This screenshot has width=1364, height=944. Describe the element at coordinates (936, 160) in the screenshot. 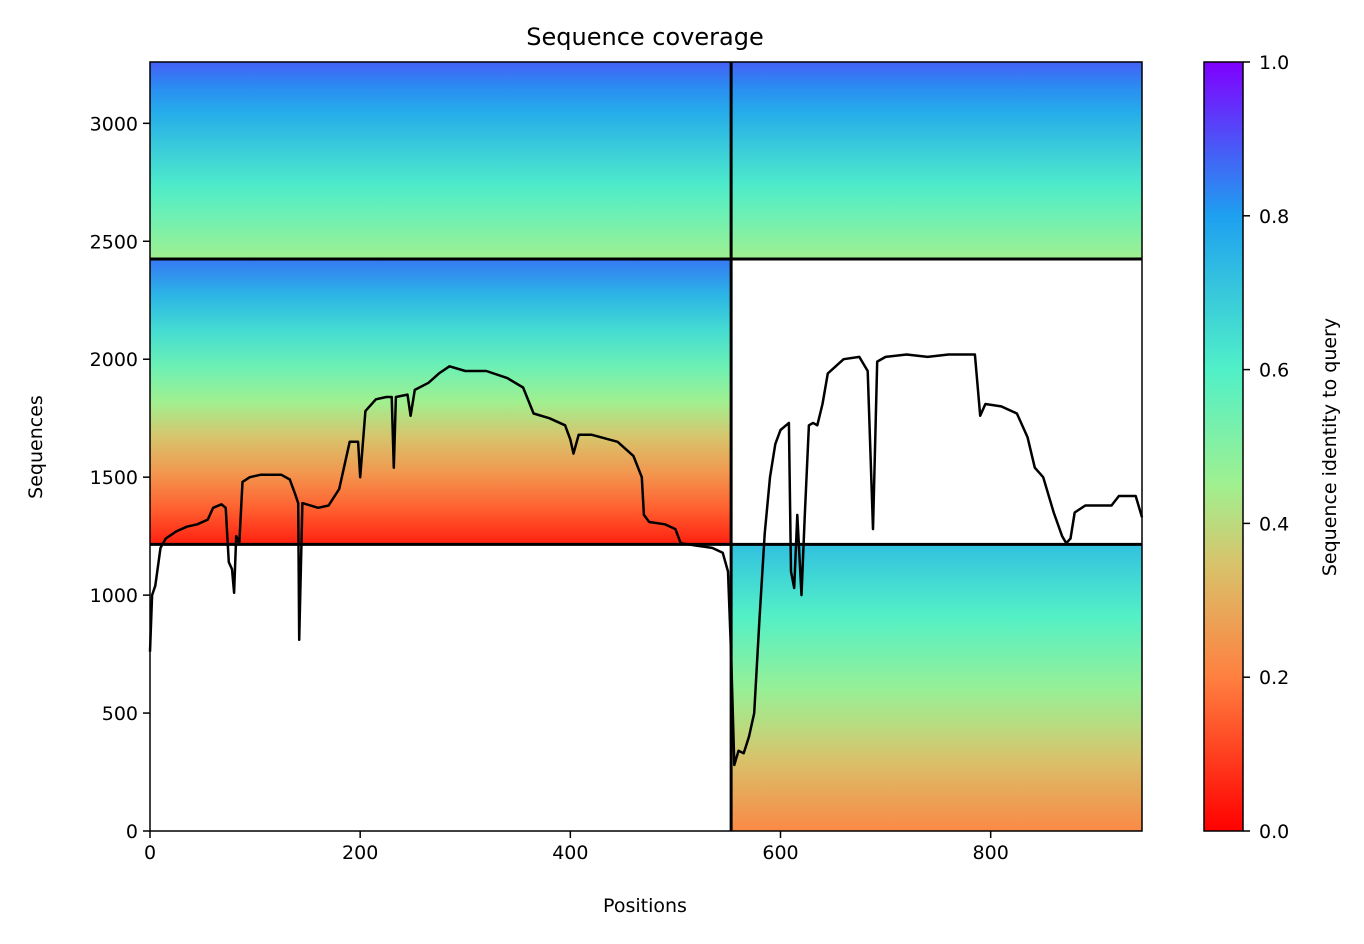

I see `block-top-right` at that location.